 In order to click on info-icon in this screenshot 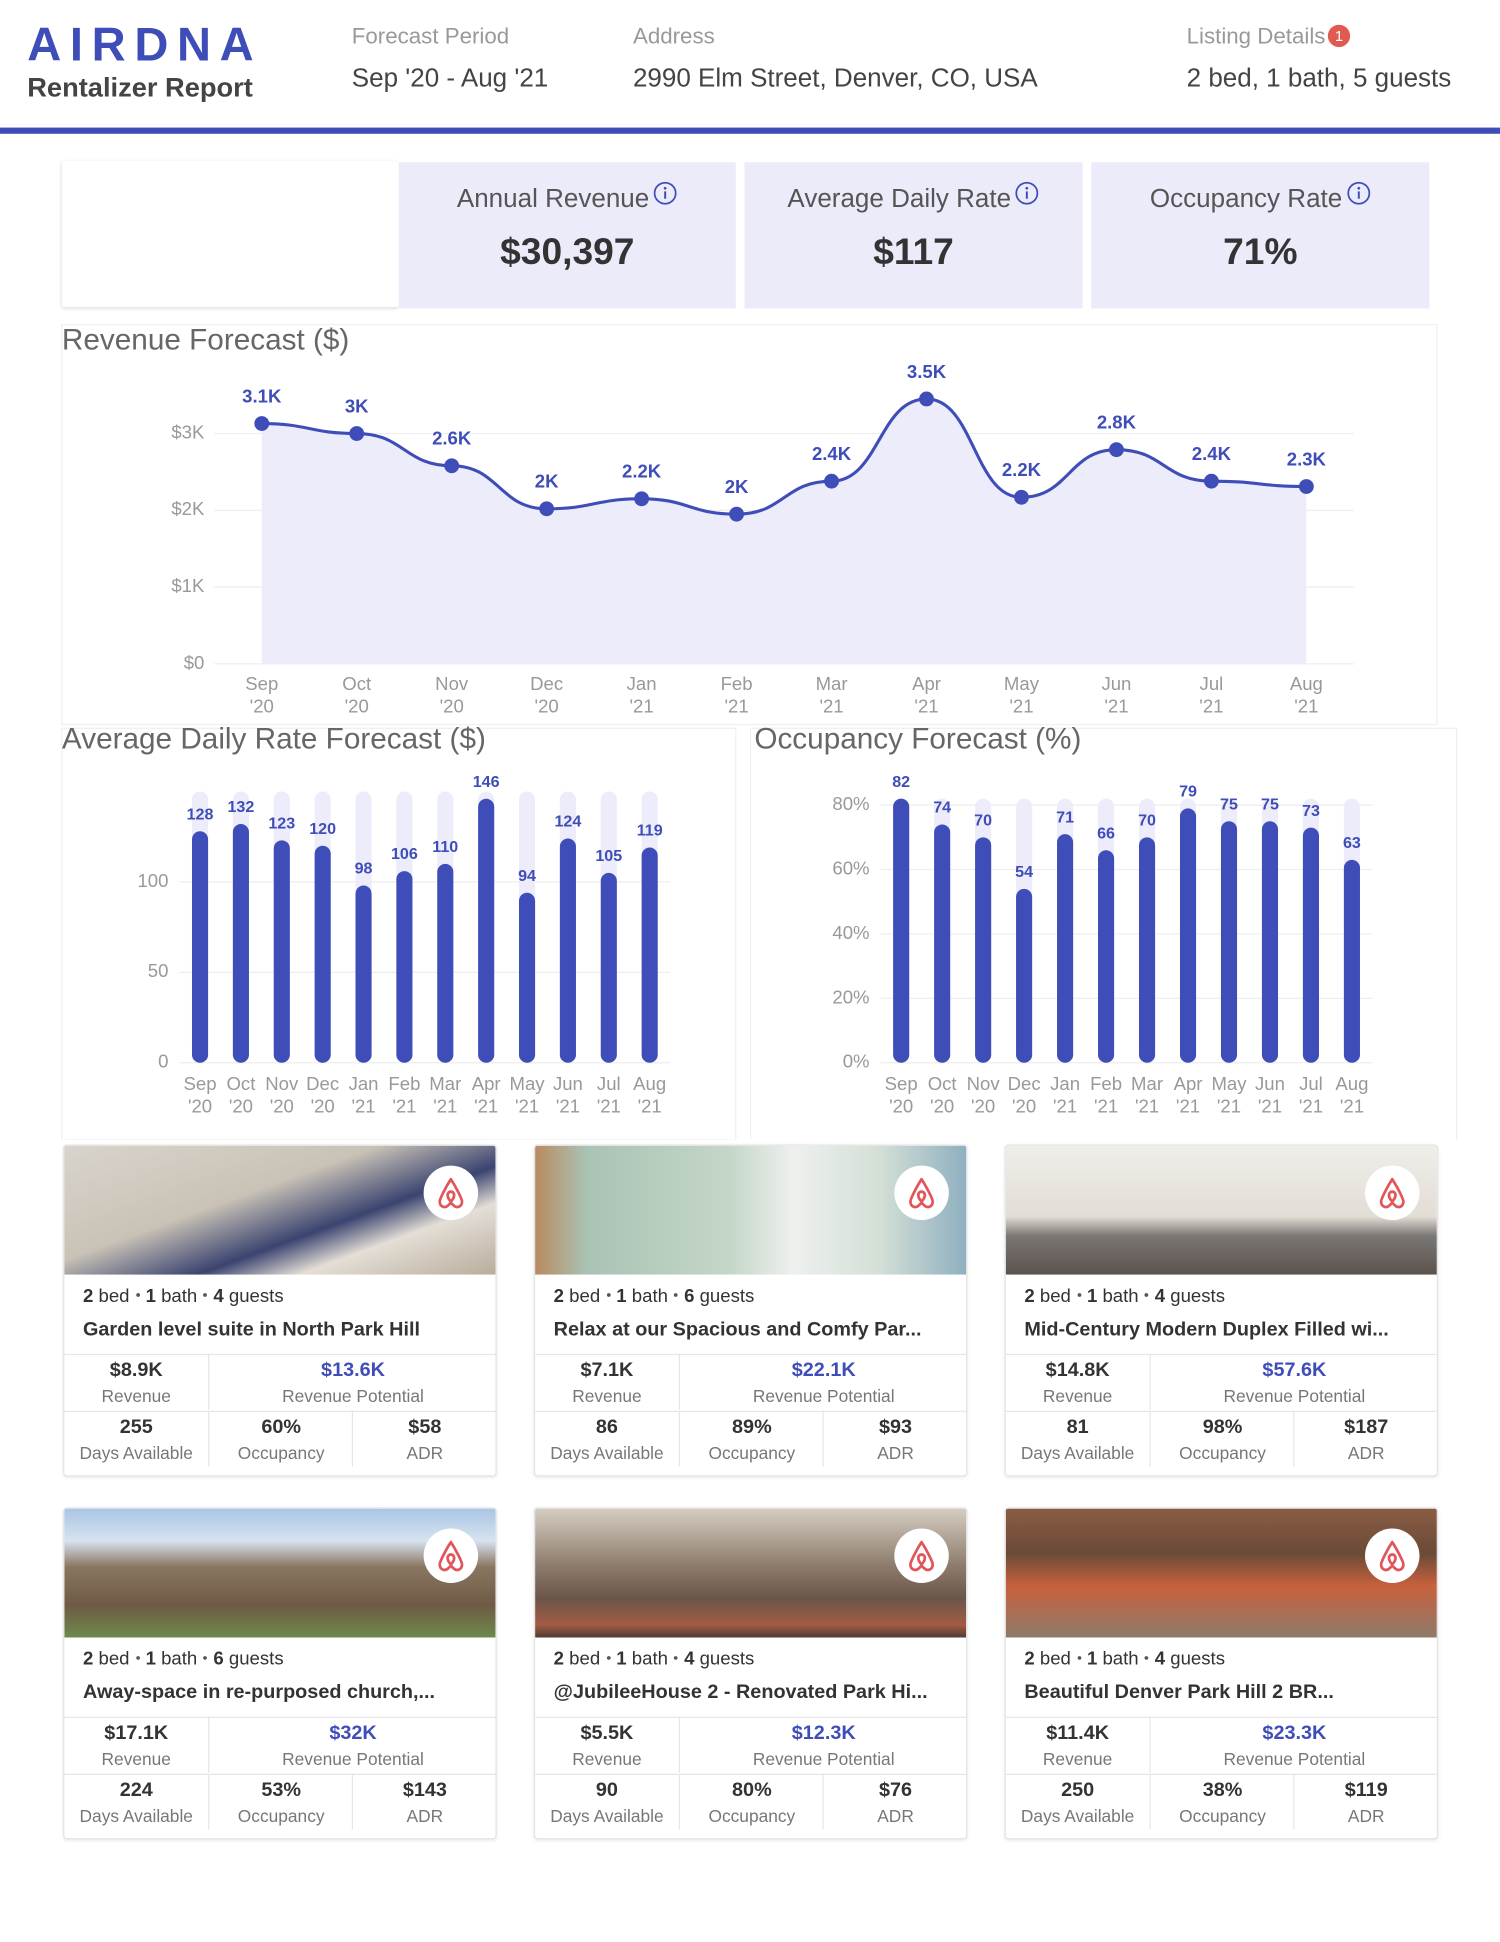, I will do `click(665, 193)`.